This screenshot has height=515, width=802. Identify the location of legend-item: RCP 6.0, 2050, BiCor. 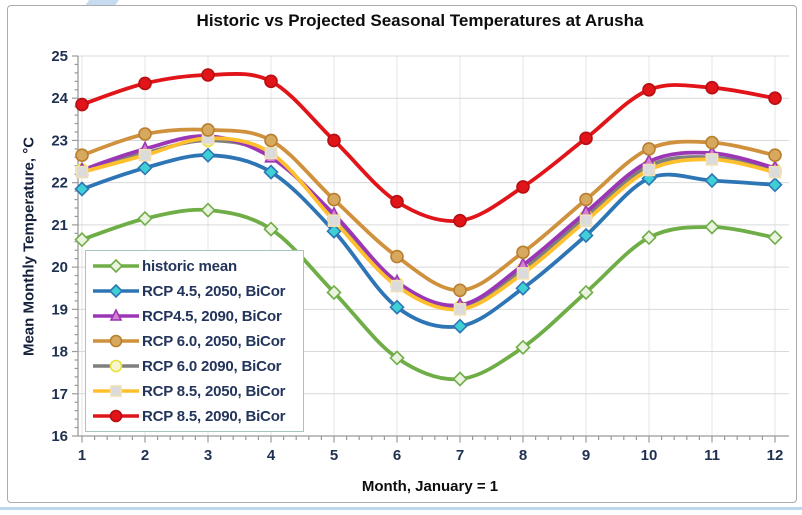
(197, 341).